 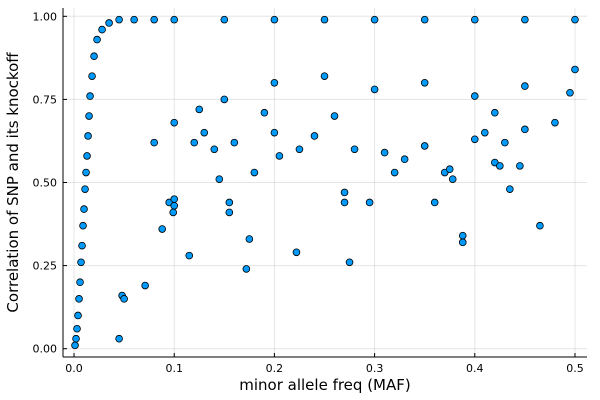 What do you see at coordinates (475, 368) in the screenshot?
I see `x-tick-label: 0.4` at bounding box center [475, 368].